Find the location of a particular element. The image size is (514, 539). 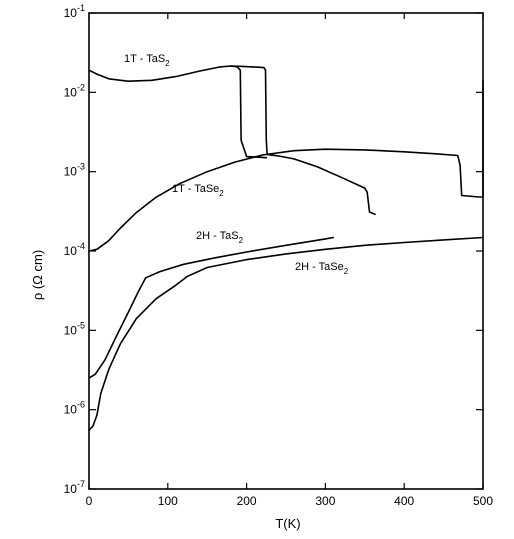

series-label-1t-tase2: 1T - TaSe2 is located at coordinates (198, 190).